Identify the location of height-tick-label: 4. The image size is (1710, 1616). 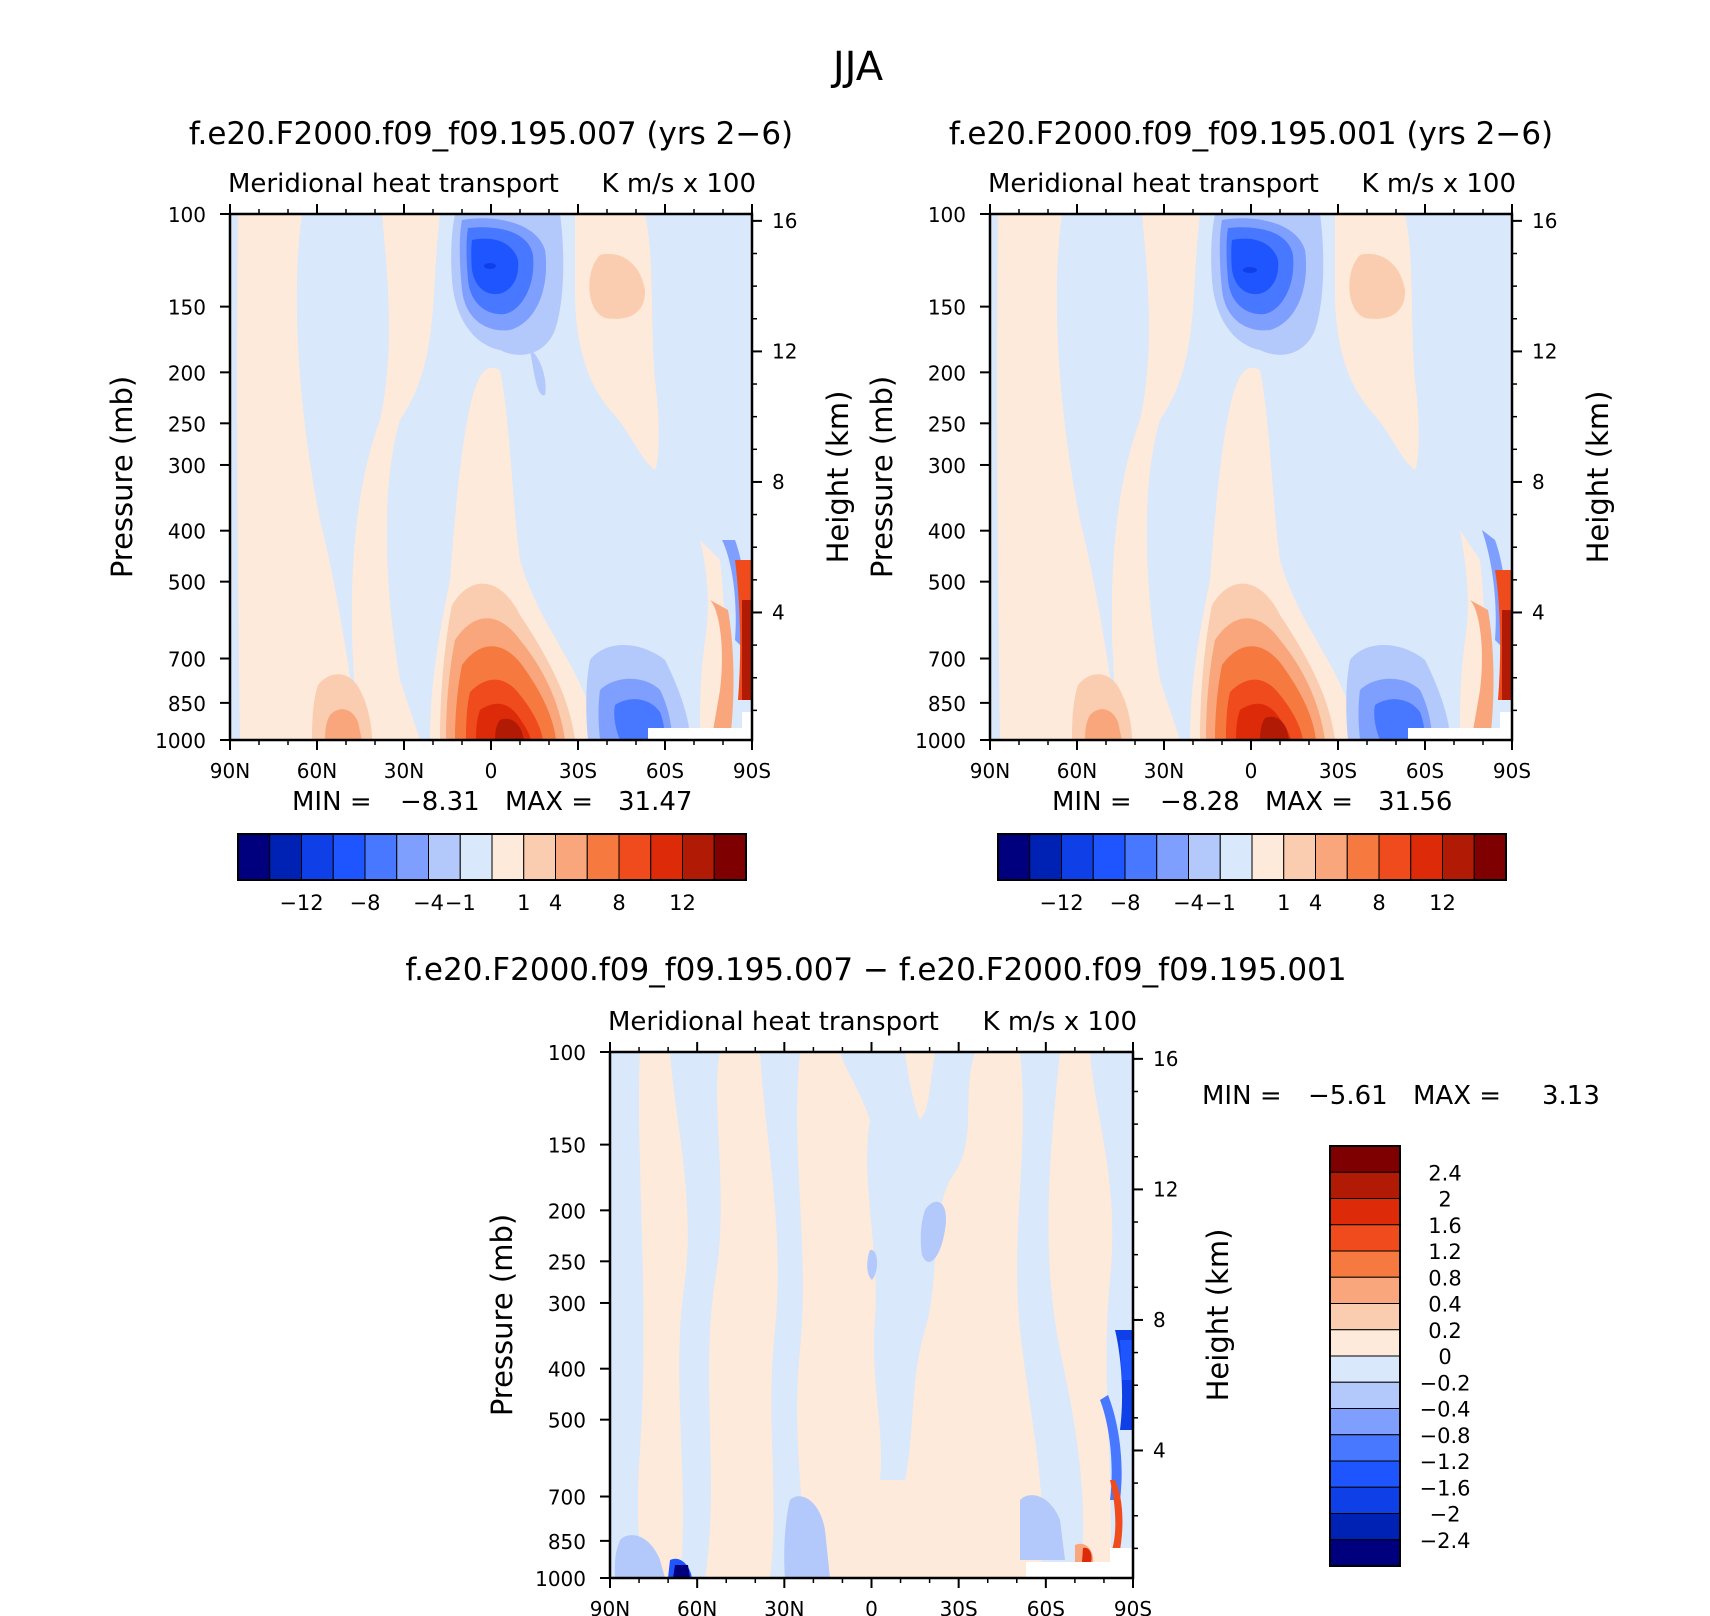
(1538, 612).